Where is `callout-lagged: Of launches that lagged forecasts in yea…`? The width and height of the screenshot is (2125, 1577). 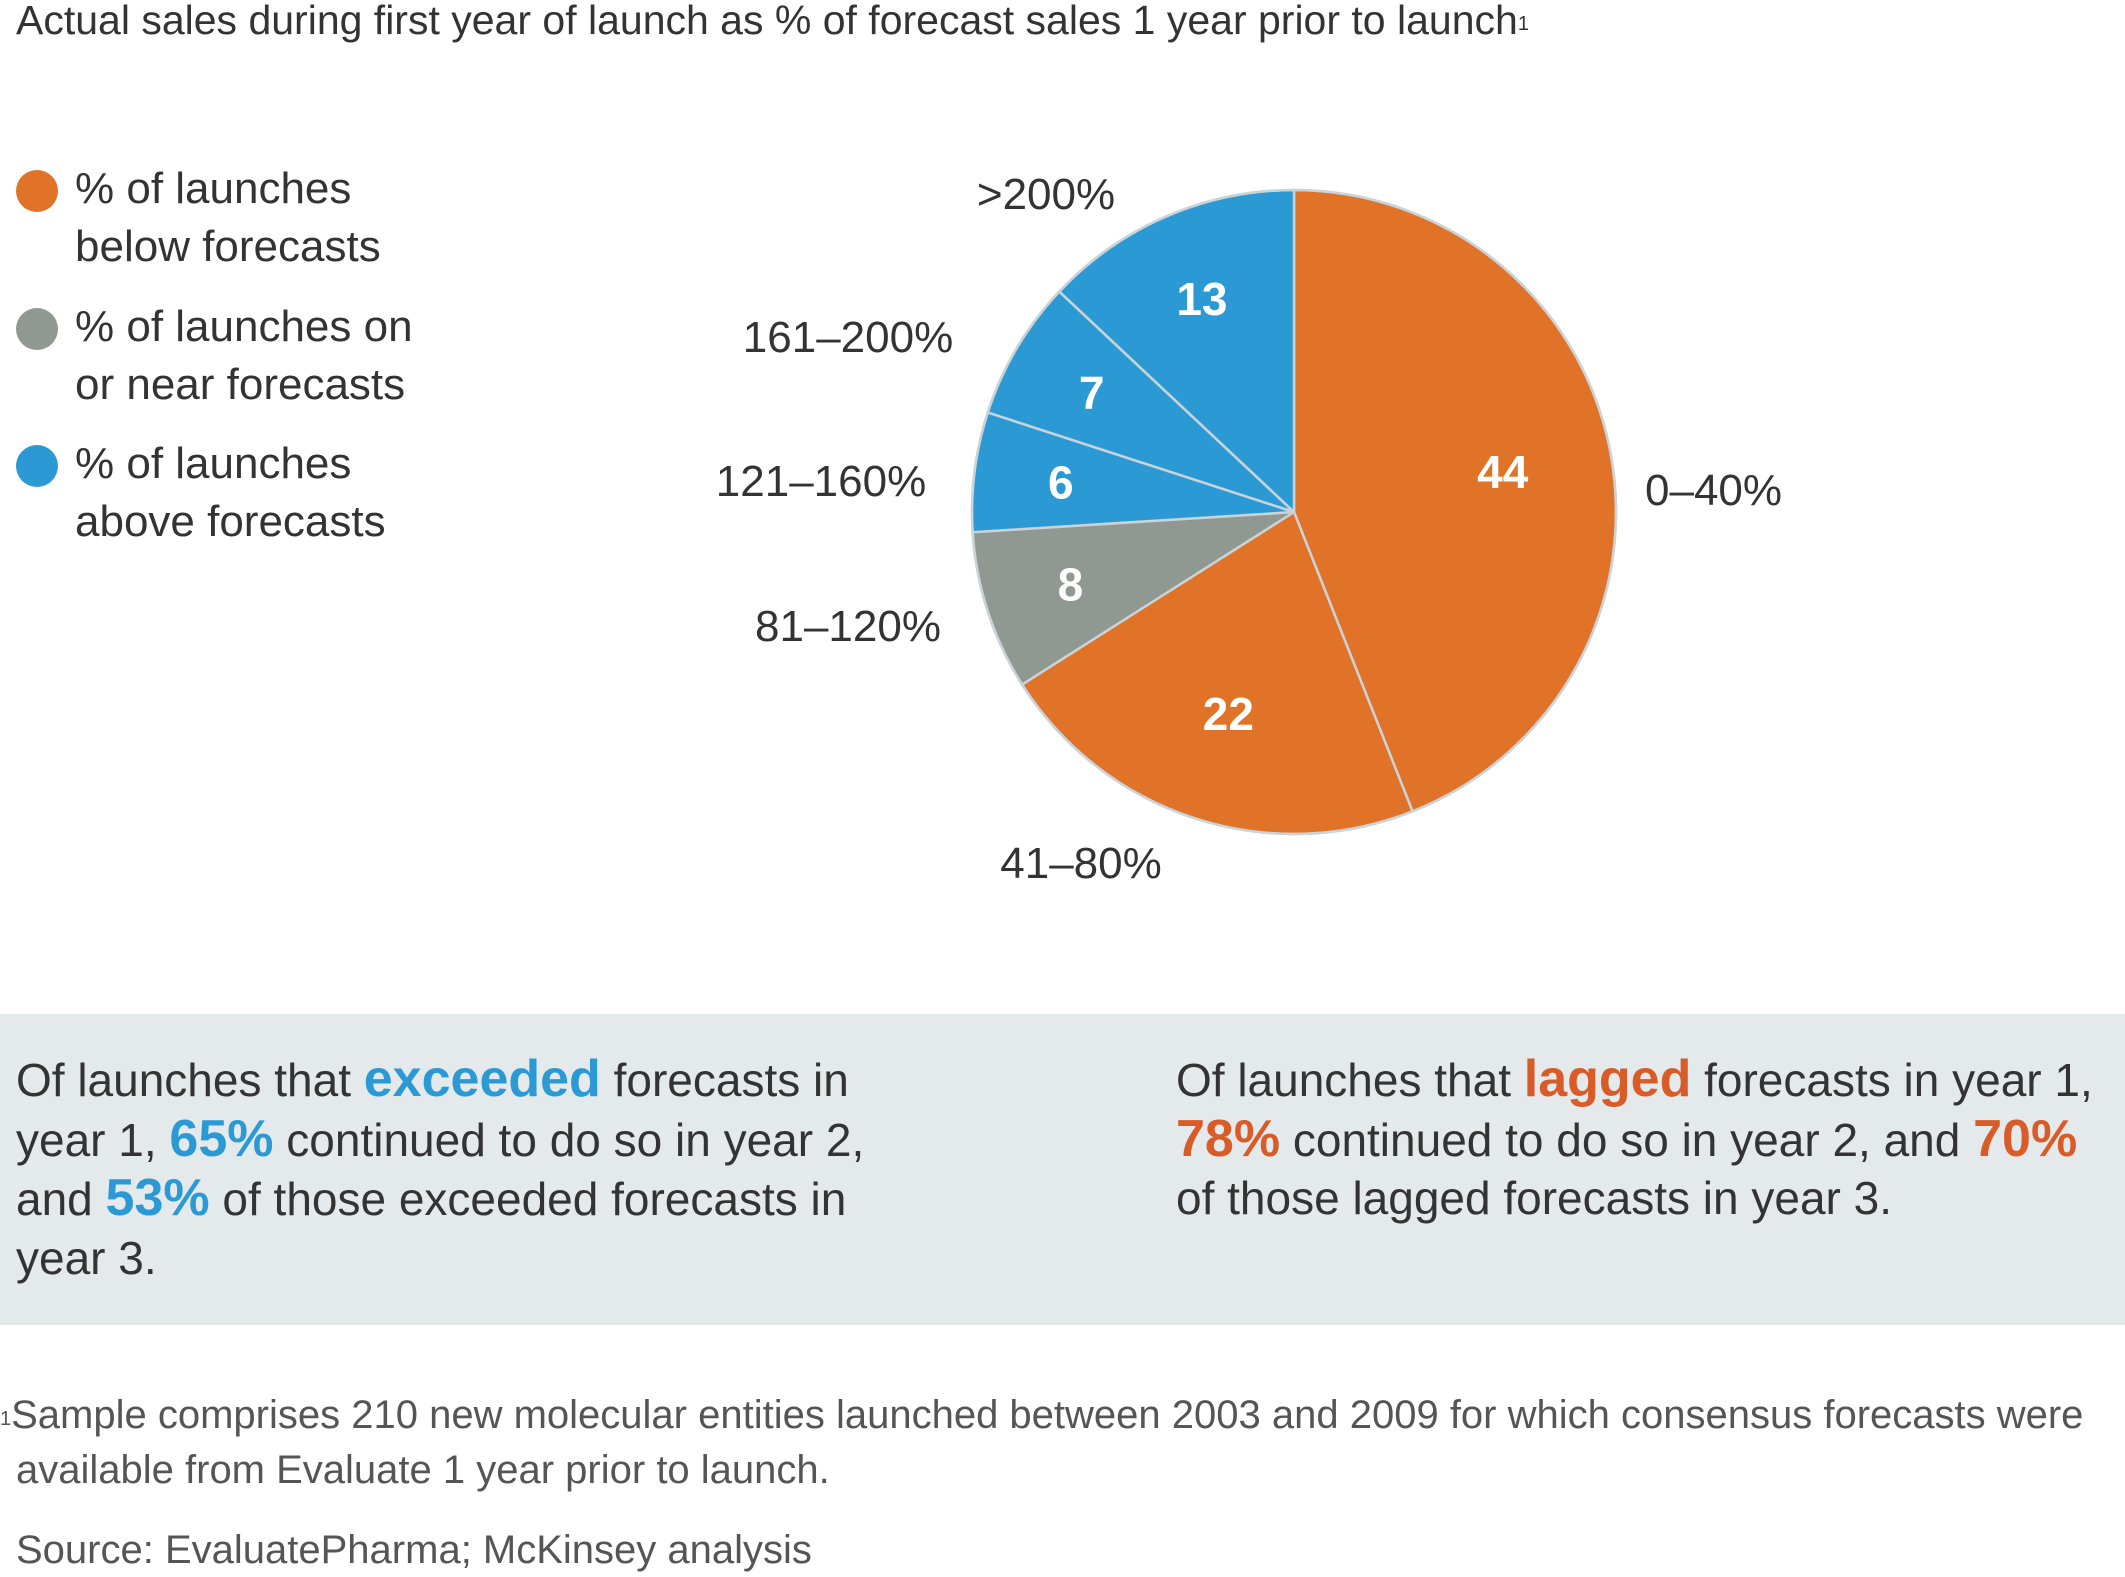 callout-lagged: Of launches that lagged forecasts in yea… is located at coordinates (1636, 1139).